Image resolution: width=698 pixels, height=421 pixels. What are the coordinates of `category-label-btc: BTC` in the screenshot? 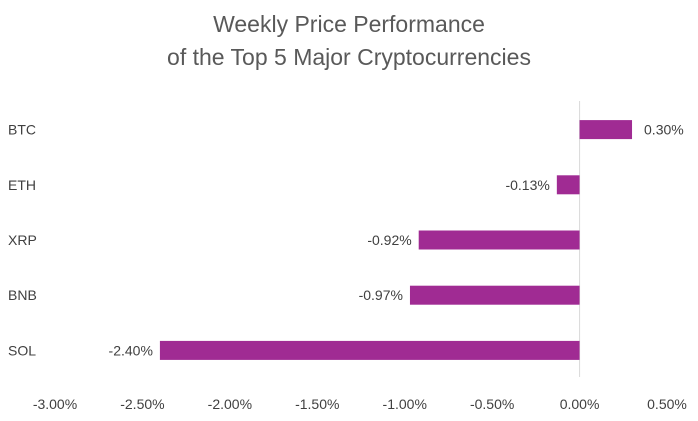 It's located at (22, 130).